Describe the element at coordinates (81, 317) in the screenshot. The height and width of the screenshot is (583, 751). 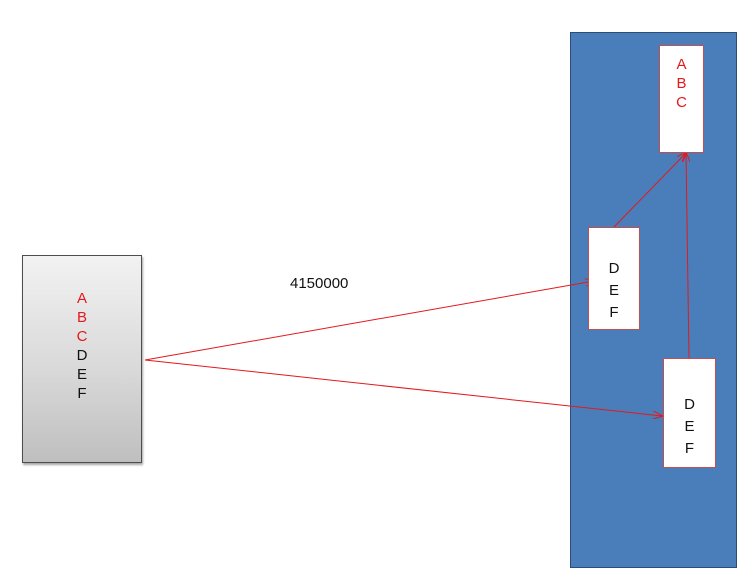
I see `source-letter-b: B` at that location.